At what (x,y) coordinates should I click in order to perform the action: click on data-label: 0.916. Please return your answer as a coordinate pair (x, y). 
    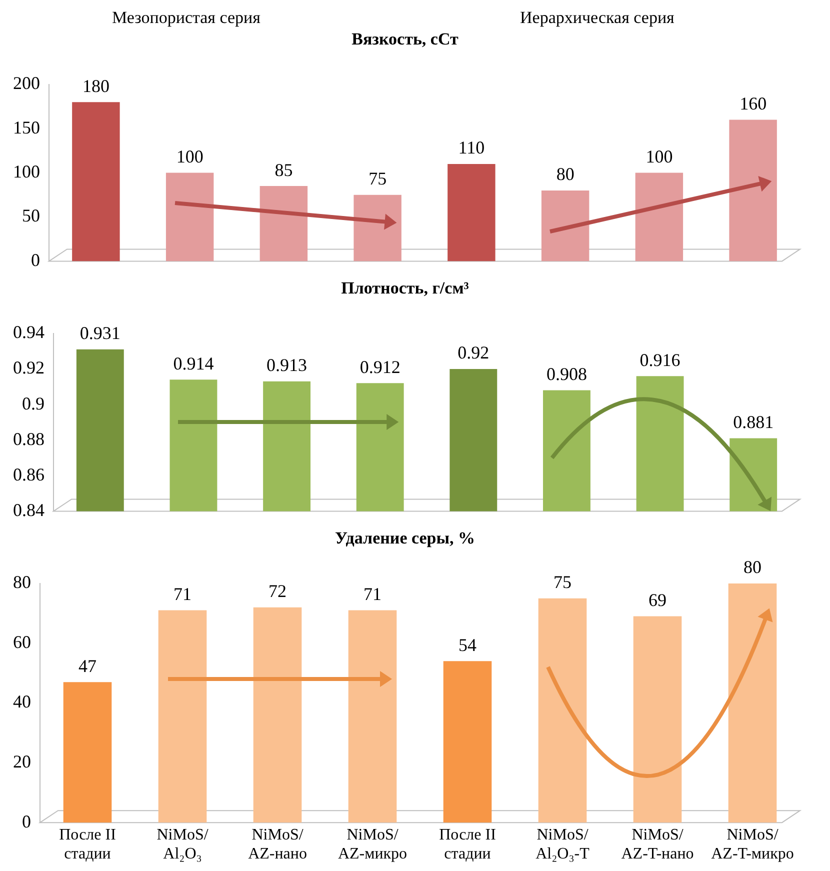
    Looking at the image, I should click on (660, 360).